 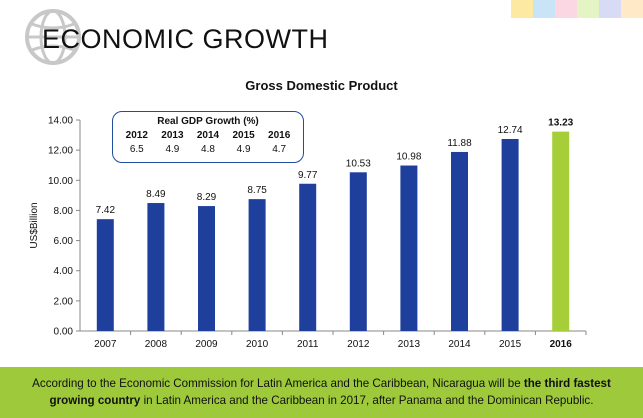 What do you see at coordinates (64, 271) in the screenshot?
I see `y-tick-label: 4.00` at bounding box center [64, 271].